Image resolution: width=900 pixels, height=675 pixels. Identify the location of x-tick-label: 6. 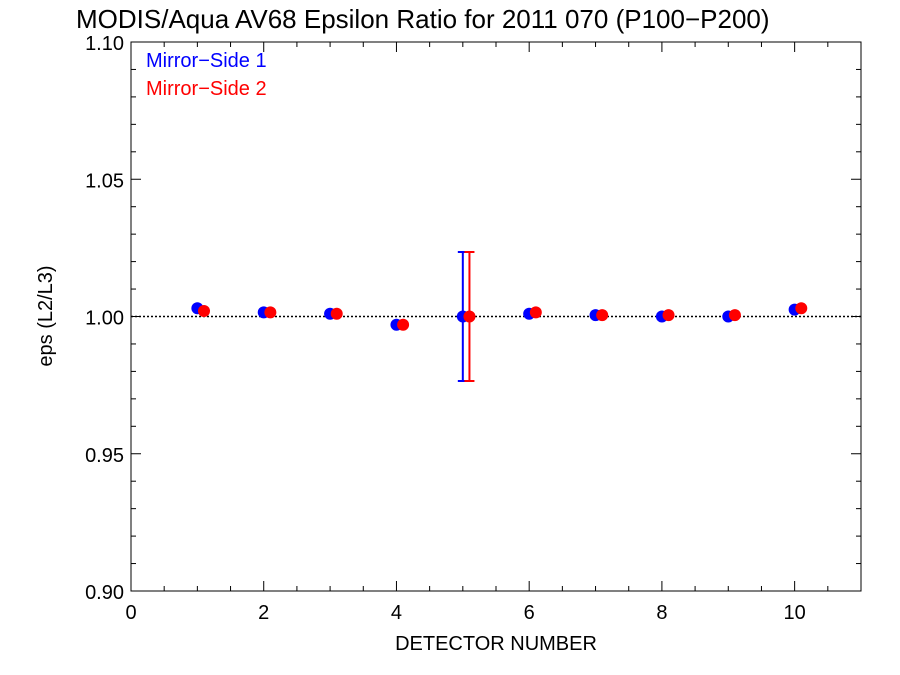
(529, 613).